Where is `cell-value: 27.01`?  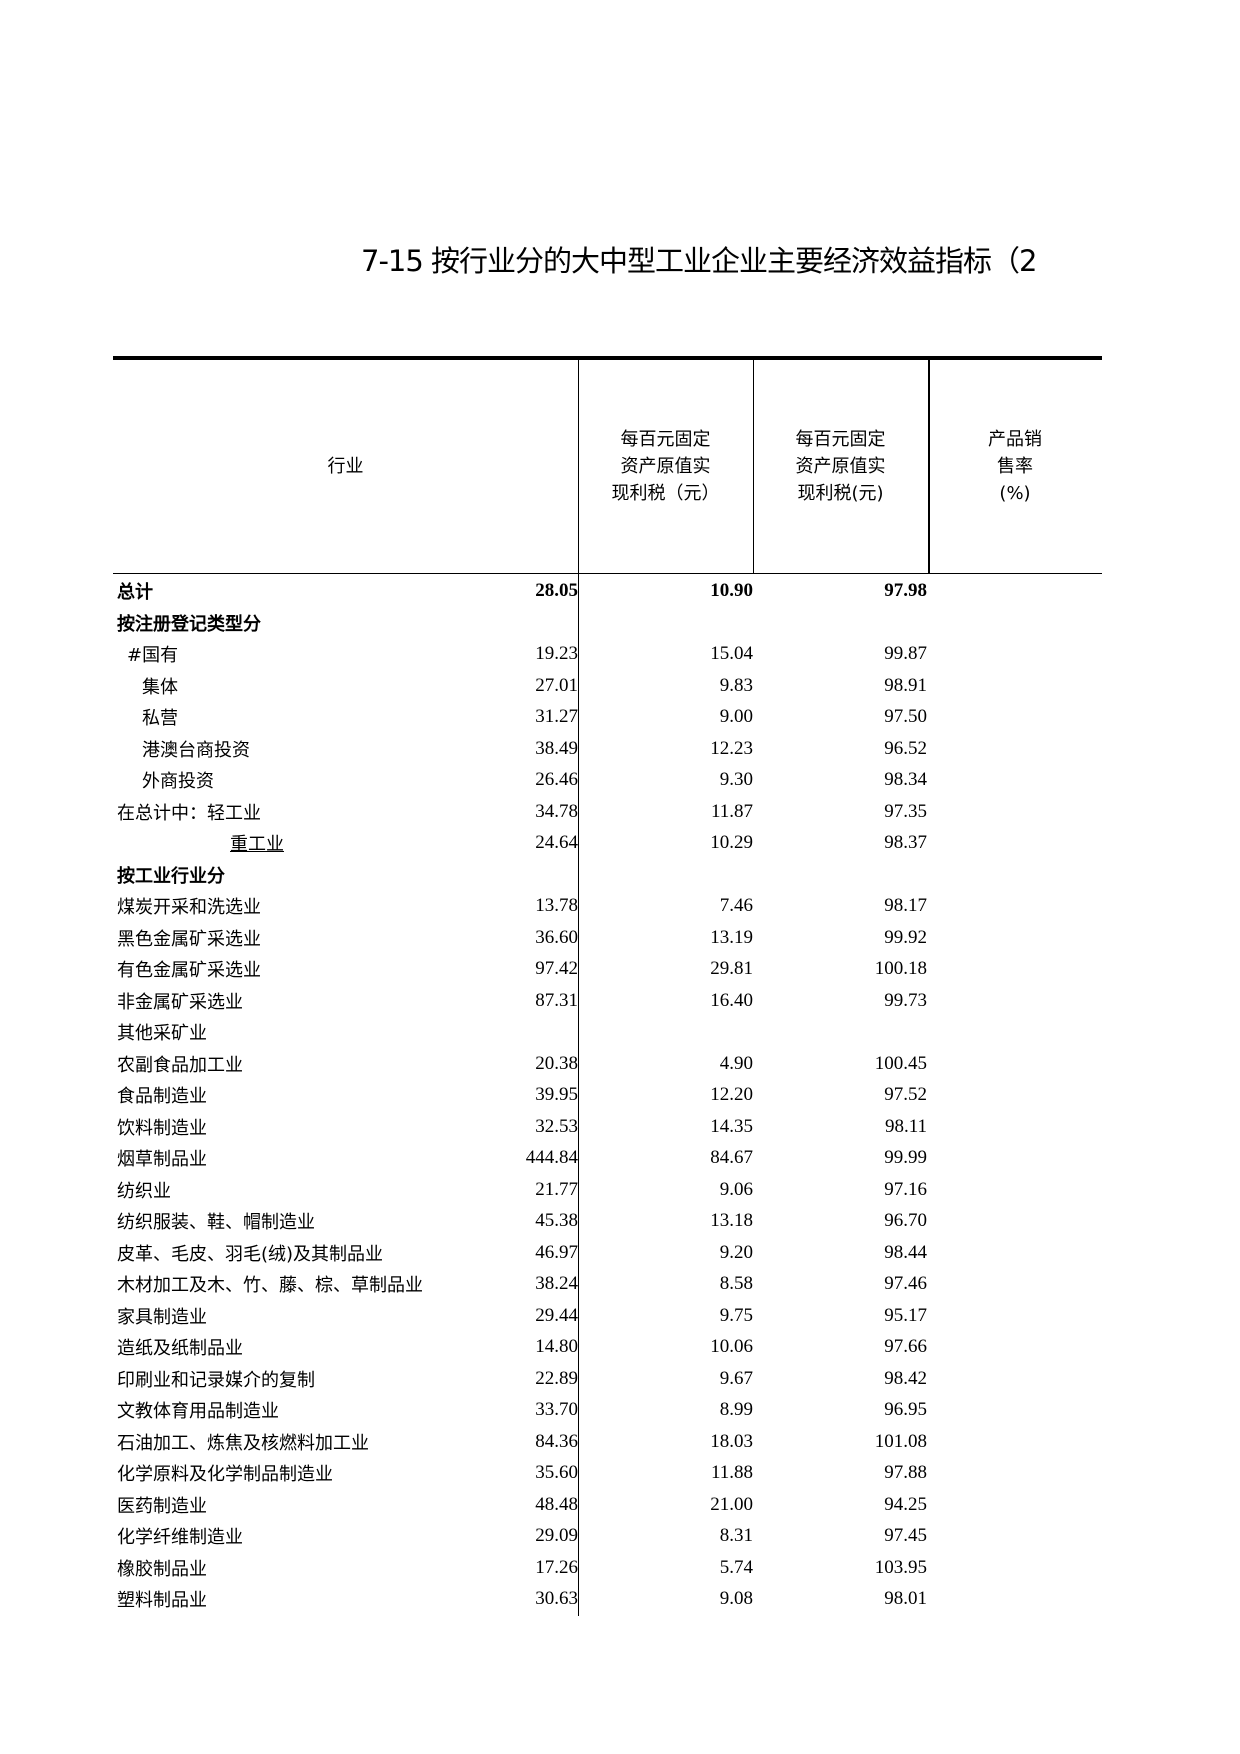 cell-value: 27.01 is located at coordinates (556, 685).